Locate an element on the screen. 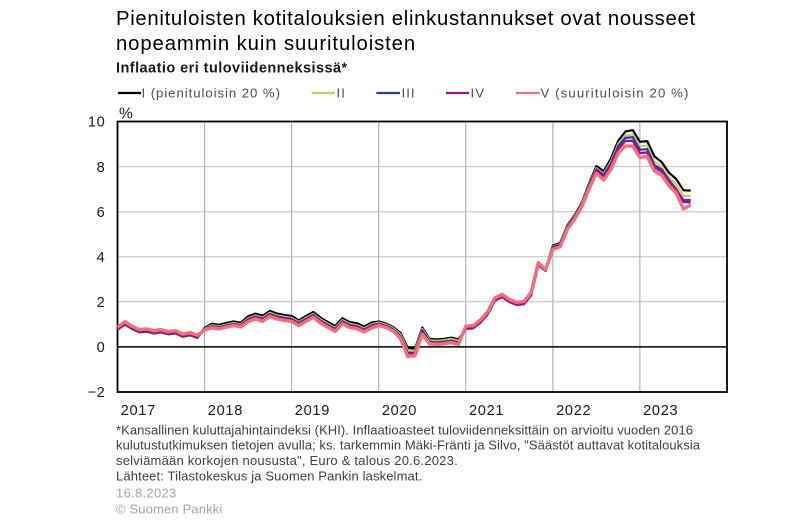 This screenshot has width=800, height=523. svg-text: 2021 is located at coordinates (486, 411).